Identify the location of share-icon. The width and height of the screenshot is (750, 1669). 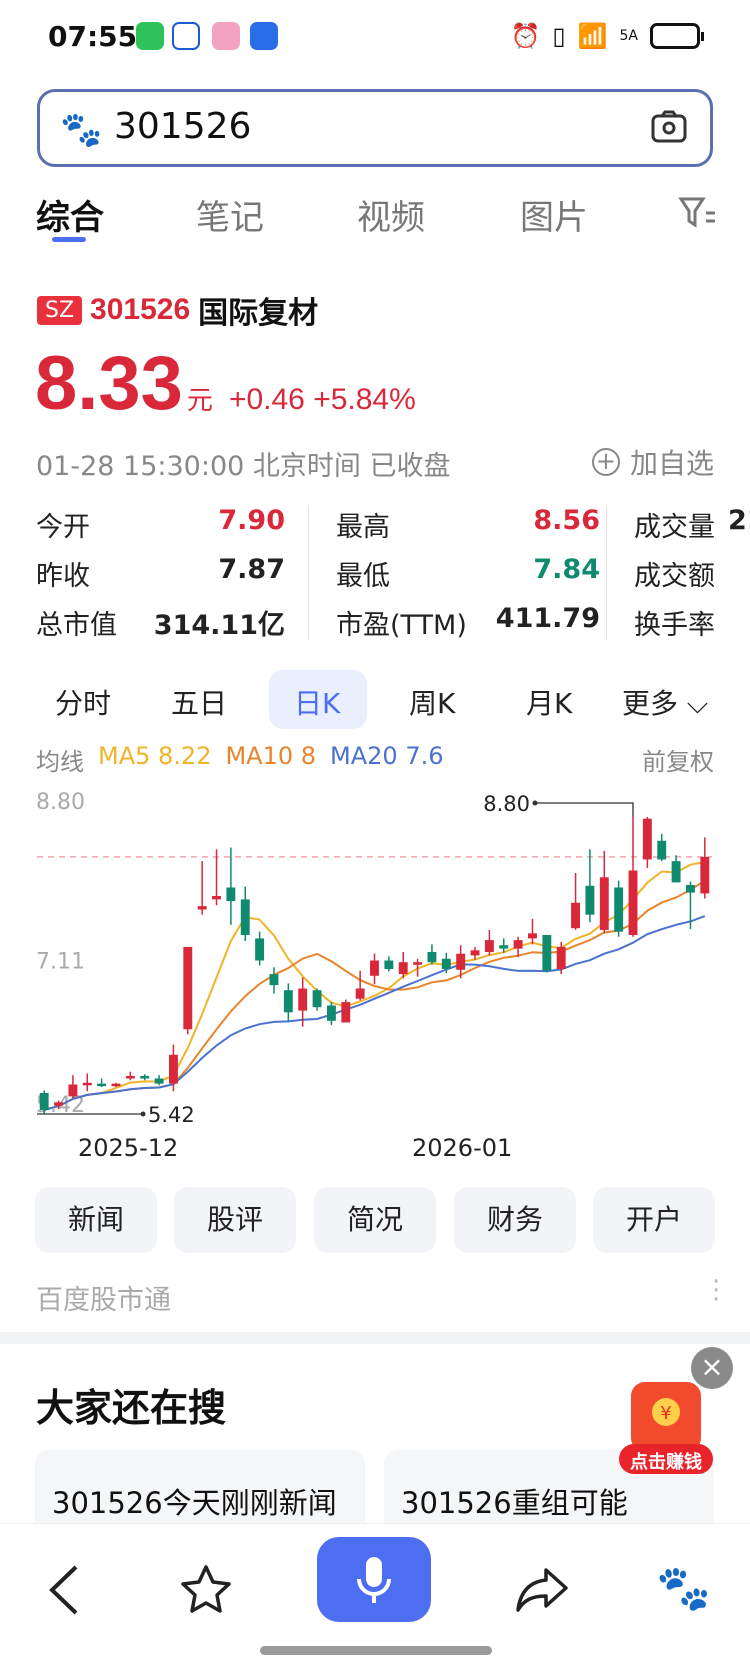
(542, 1590).